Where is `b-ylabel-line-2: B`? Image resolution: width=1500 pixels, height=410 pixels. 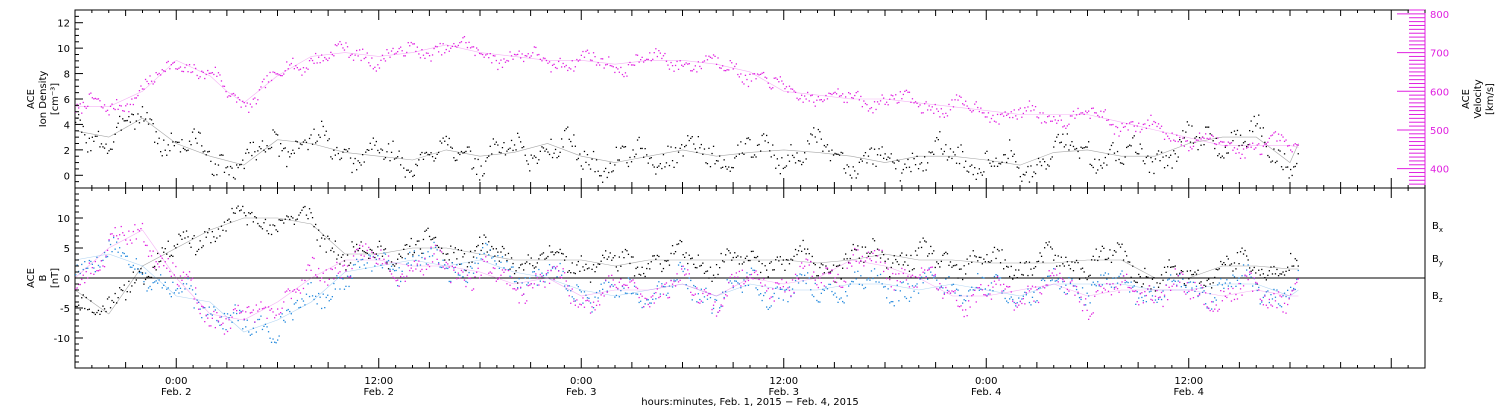
b-ylabel-line-2: B is located at coordinates (43, 277).